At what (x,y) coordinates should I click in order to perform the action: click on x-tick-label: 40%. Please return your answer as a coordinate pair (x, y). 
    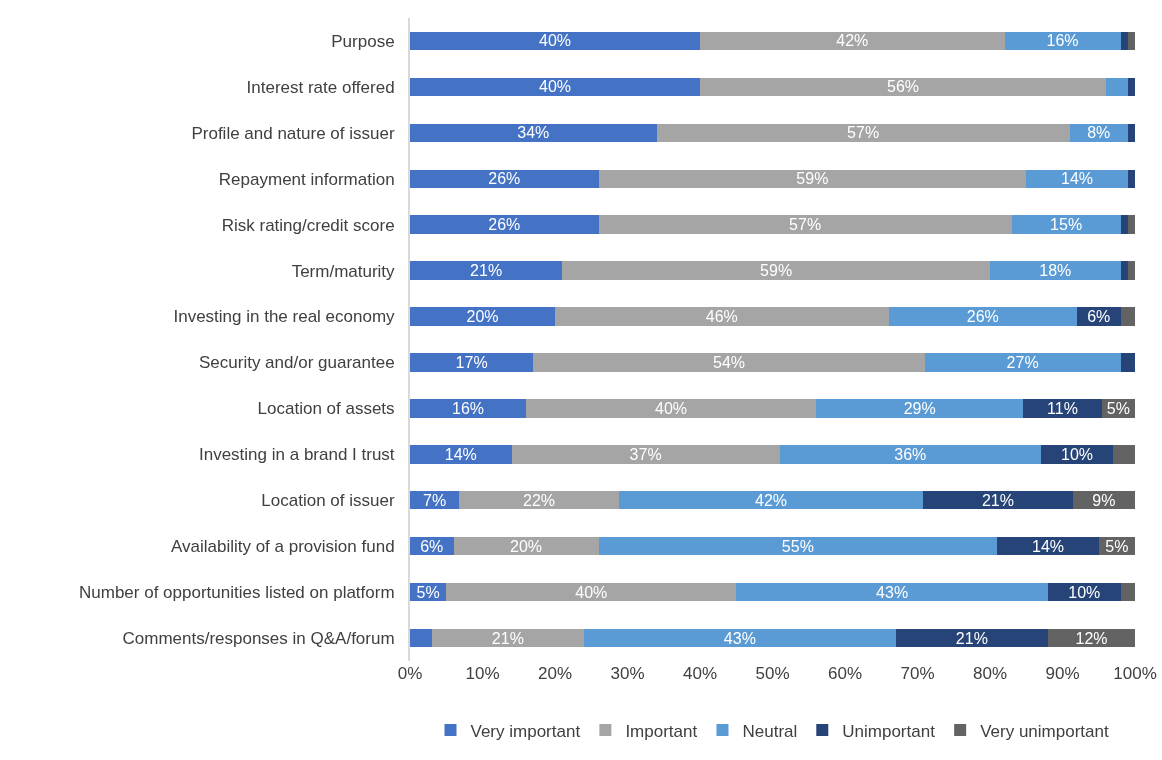
    Looking at the image, I should click on (700, 673).